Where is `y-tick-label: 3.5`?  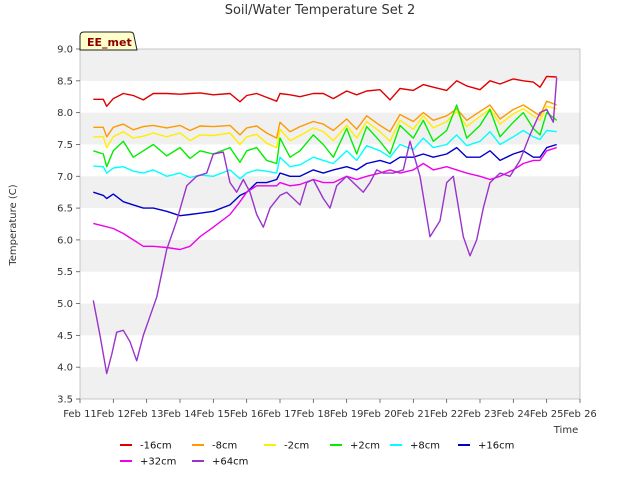 y-tick-label: 3.5 is located at coordinates (65, 400).